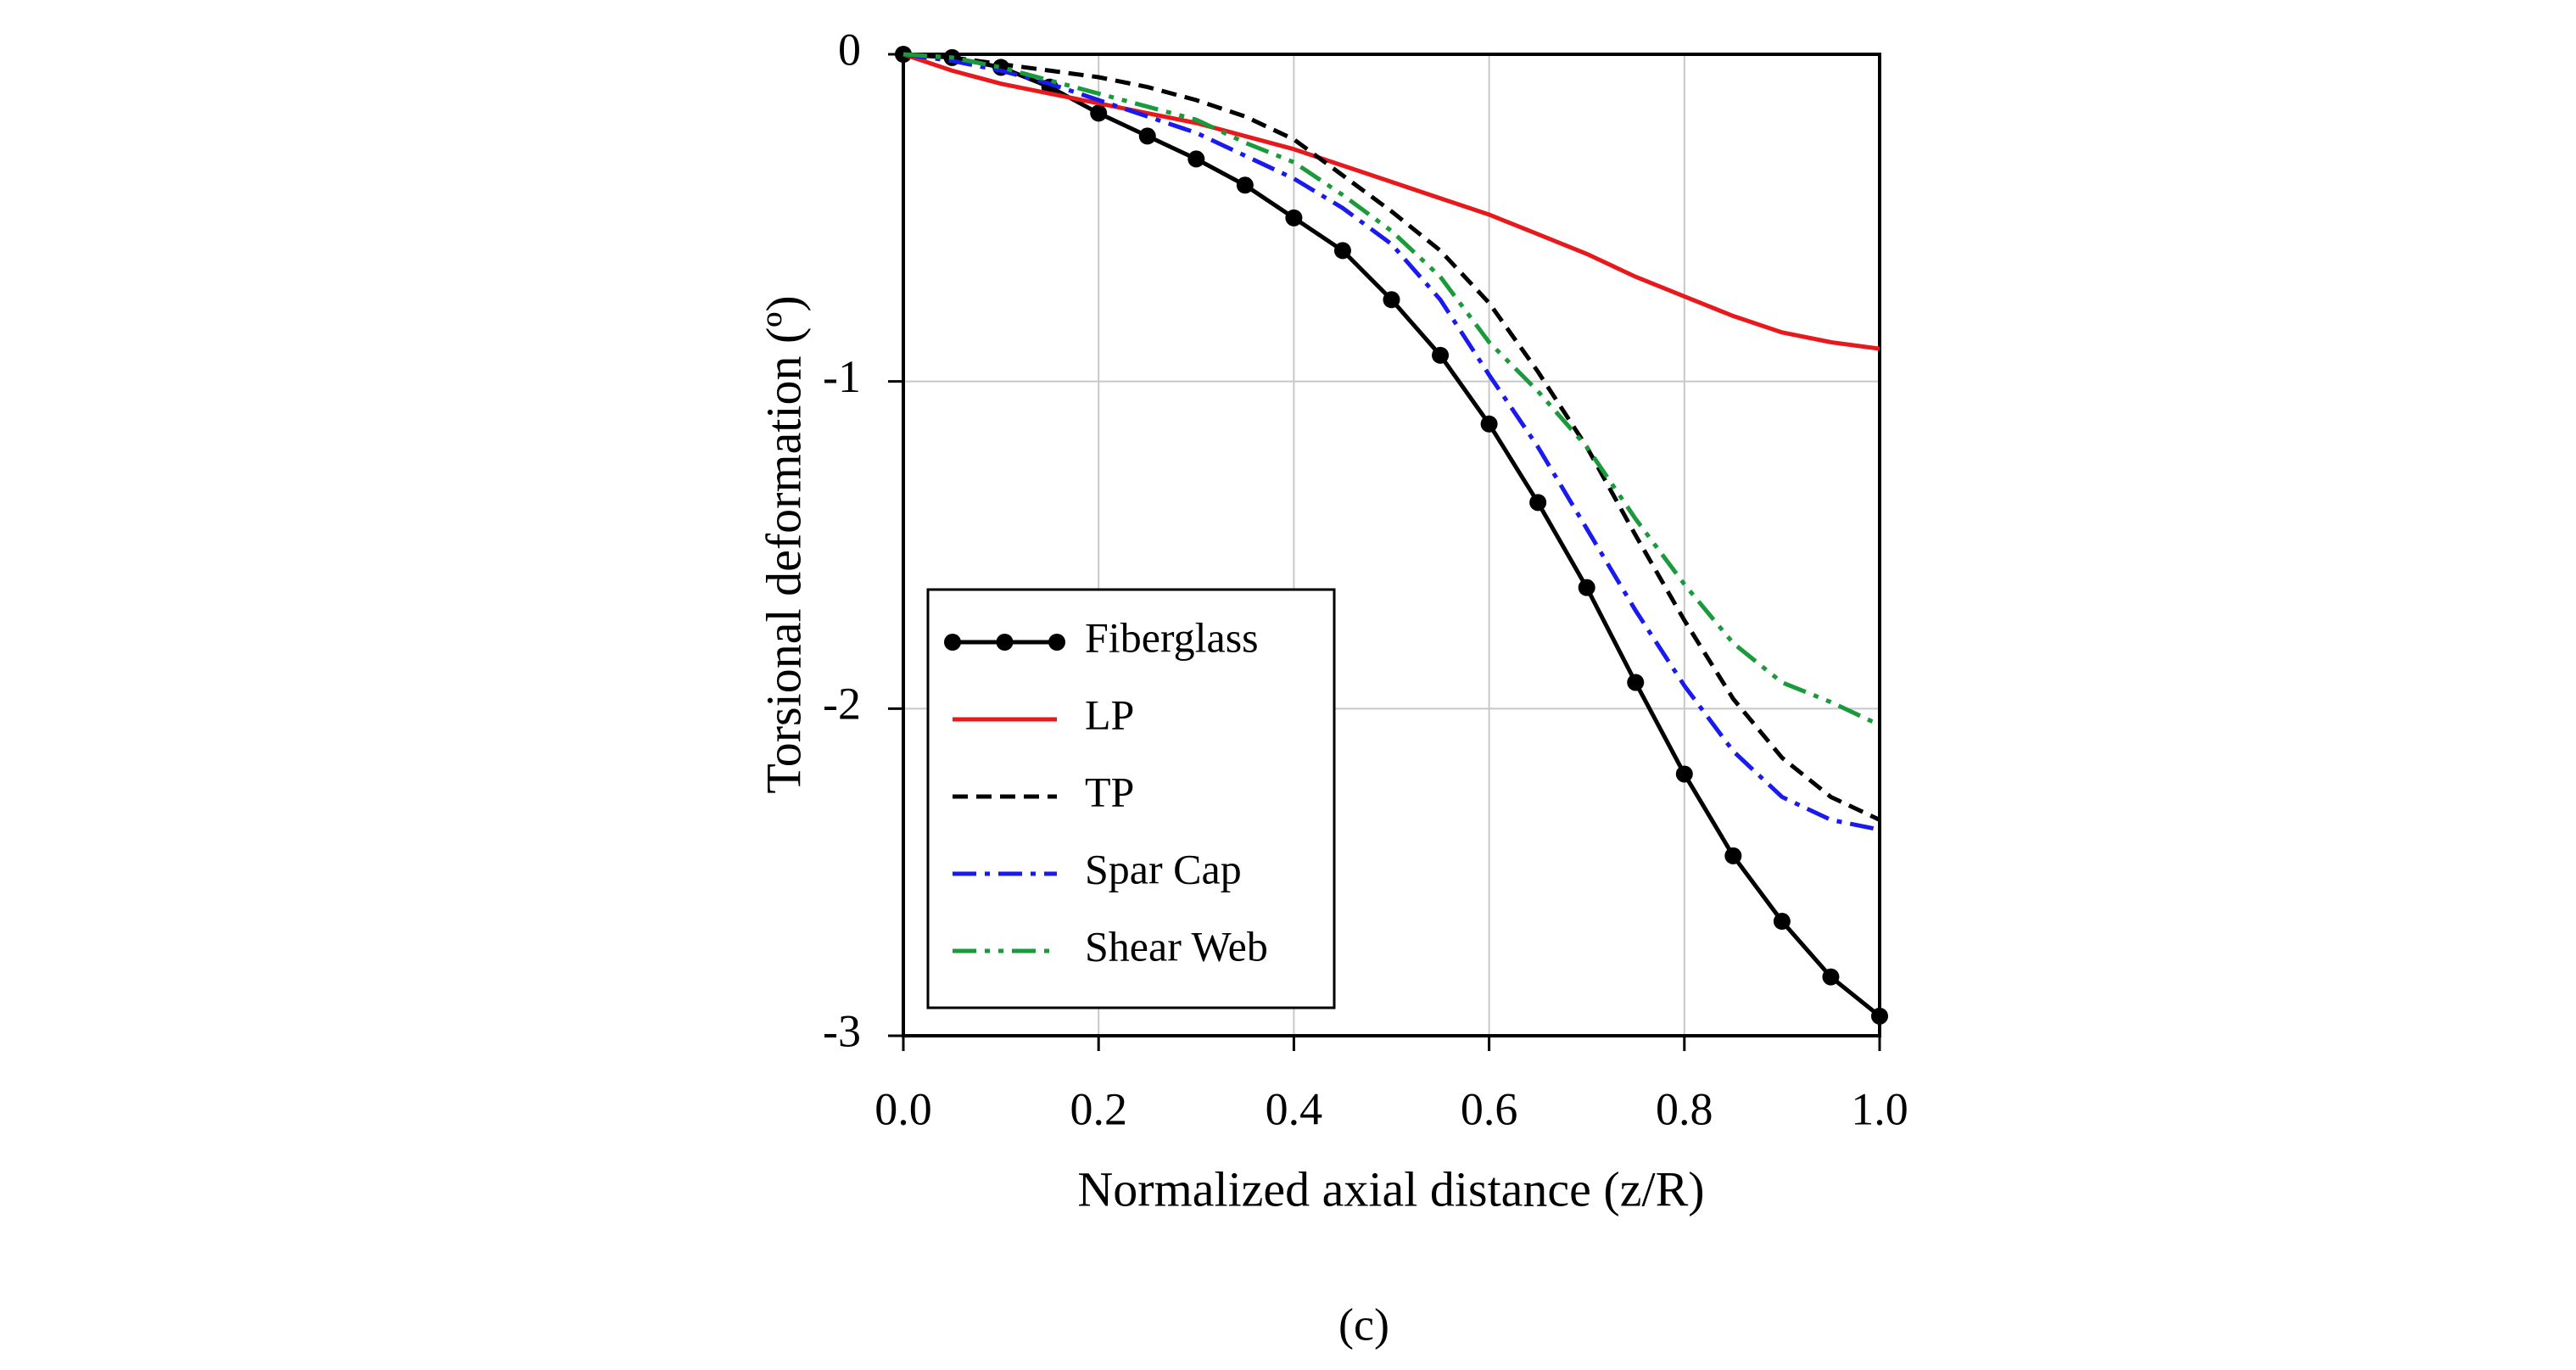  Describe the element at coordinates (842, 376) in the screenshot. I see `y-tick-label: -1` at that location.